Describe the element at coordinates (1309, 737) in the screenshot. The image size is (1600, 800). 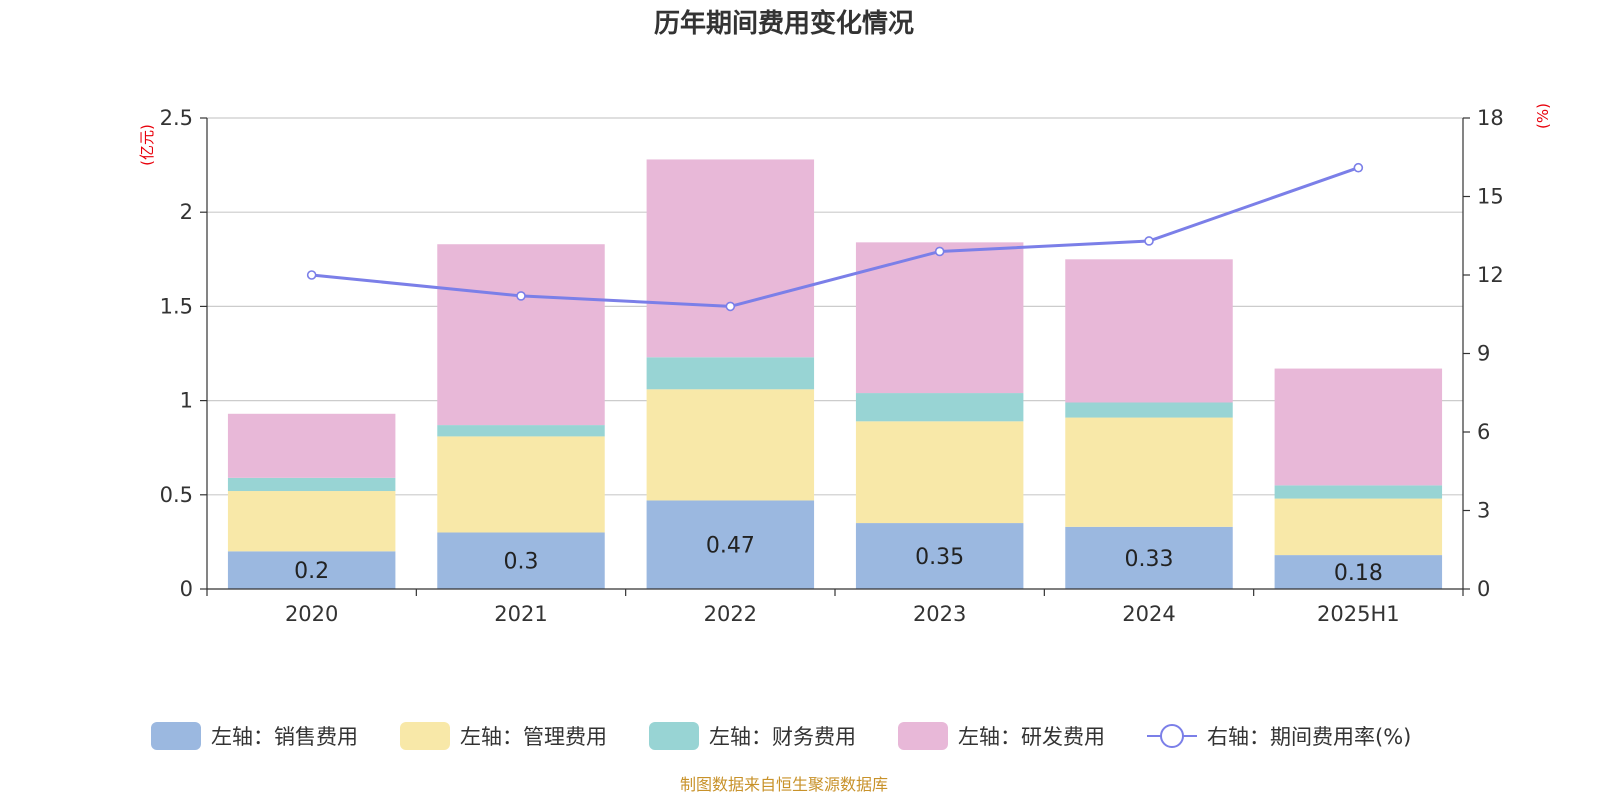
I see `legend-label: 右轴：期间费用率(%)` at that location.